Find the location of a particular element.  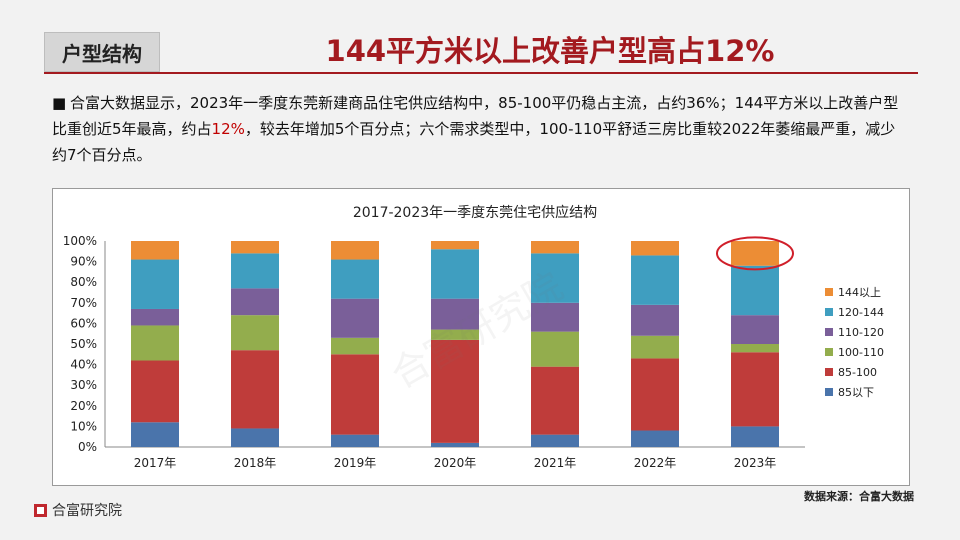

x-tick-label: 2021年 is located at coordinates (555, 463).